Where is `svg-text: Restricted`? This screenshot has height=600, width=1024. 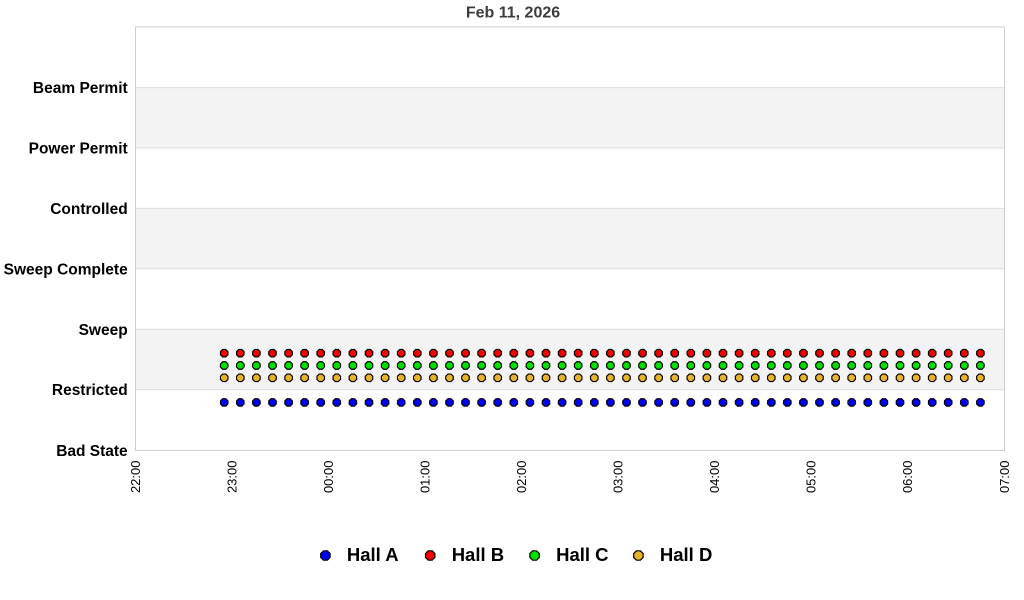
svg-text: Restricted is located at coordinates (90, 390).